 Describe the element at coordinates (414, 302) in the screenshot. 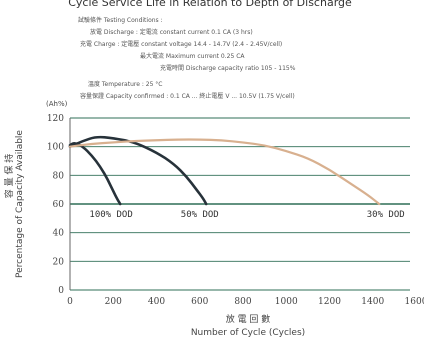

I see `x-tick-label-1600: 1600` at that location.